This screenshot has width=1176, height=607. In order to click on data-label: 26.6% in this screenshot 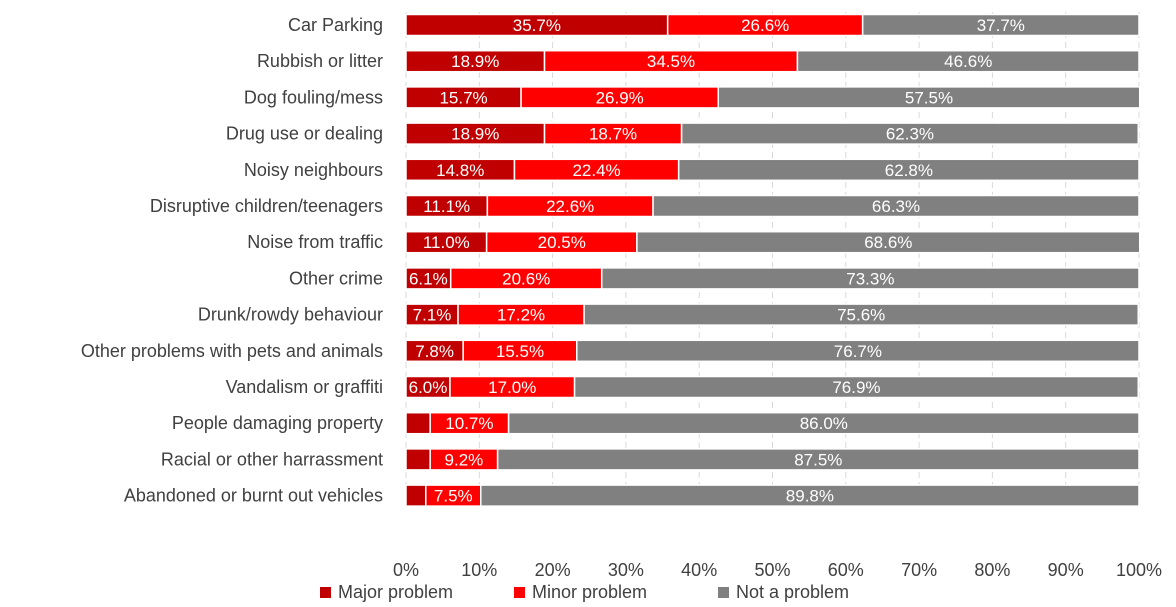, I will do `click(765, 25)`.